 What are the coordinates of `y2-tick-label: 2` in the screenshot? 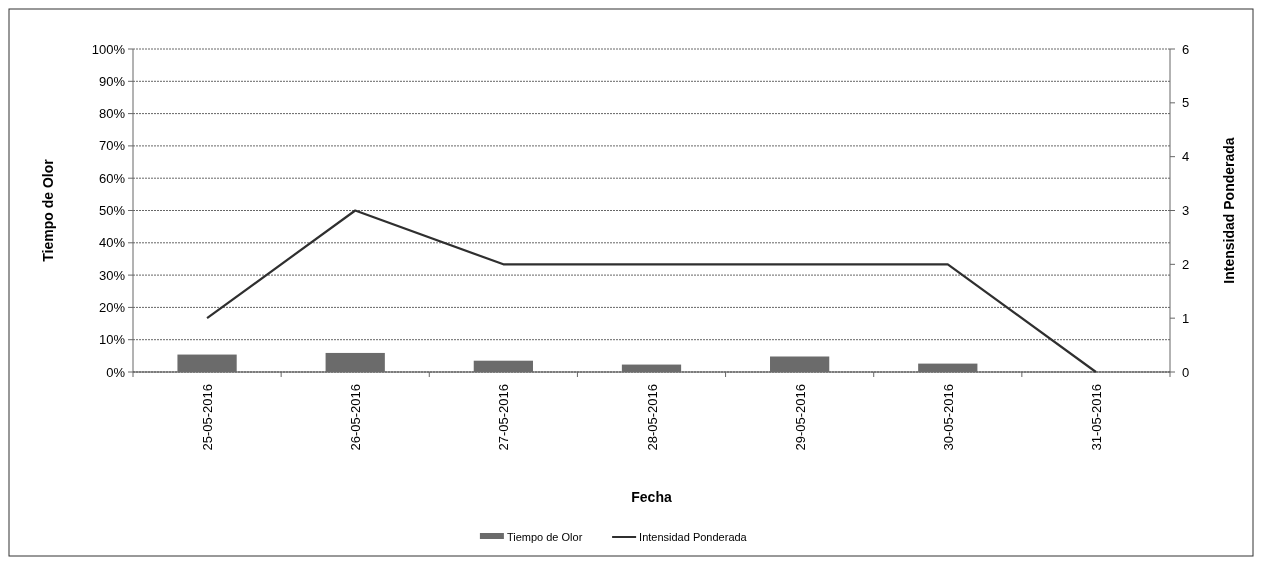 It's located at (1186, 264).